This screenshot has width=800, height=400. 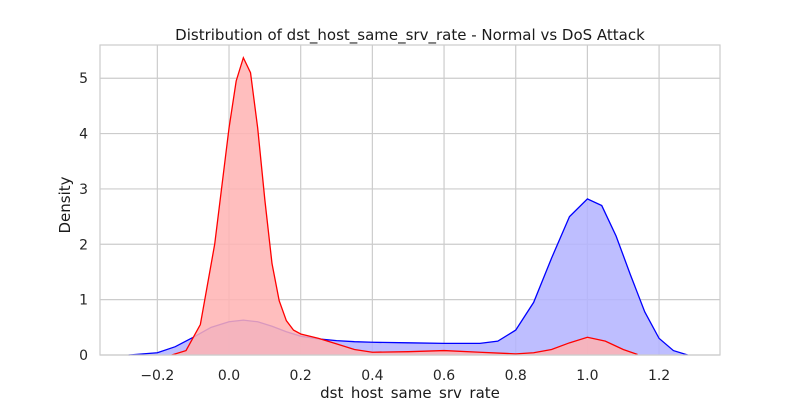 I want to click on y-tick-label: 2, so click(x=83, y=245).